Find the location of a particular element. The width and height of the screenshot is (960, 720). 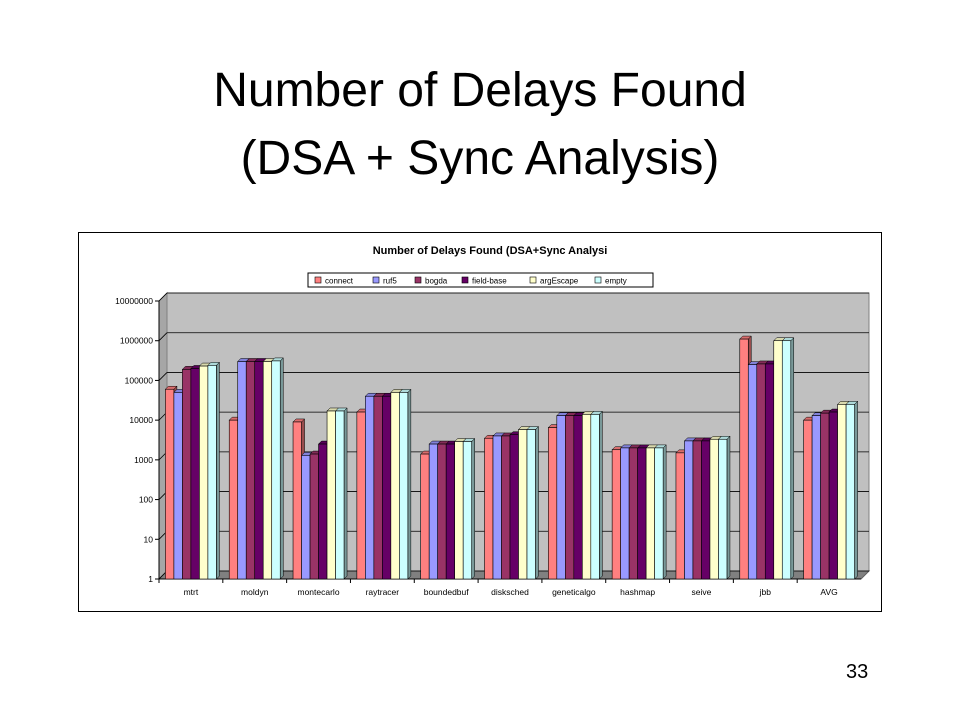

y-tick-label: 100000 is located at coordinates (139, 380).